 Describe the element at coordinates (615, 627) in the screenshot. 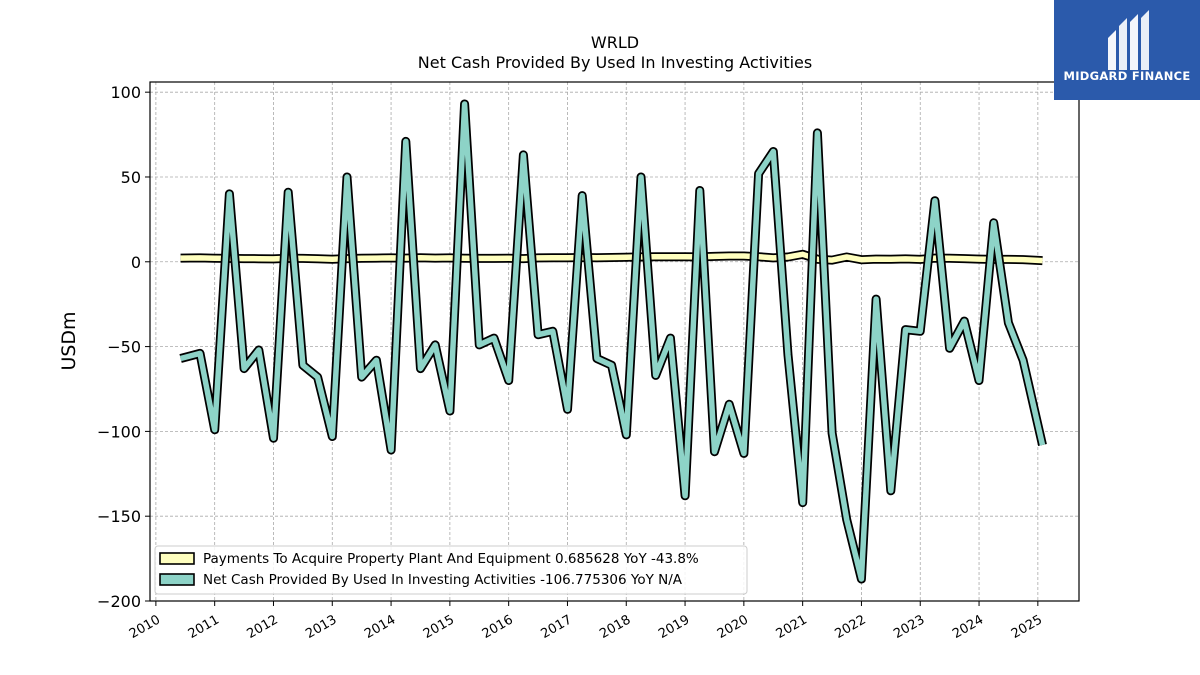

I see `x-tick-label: 2018` at that location.